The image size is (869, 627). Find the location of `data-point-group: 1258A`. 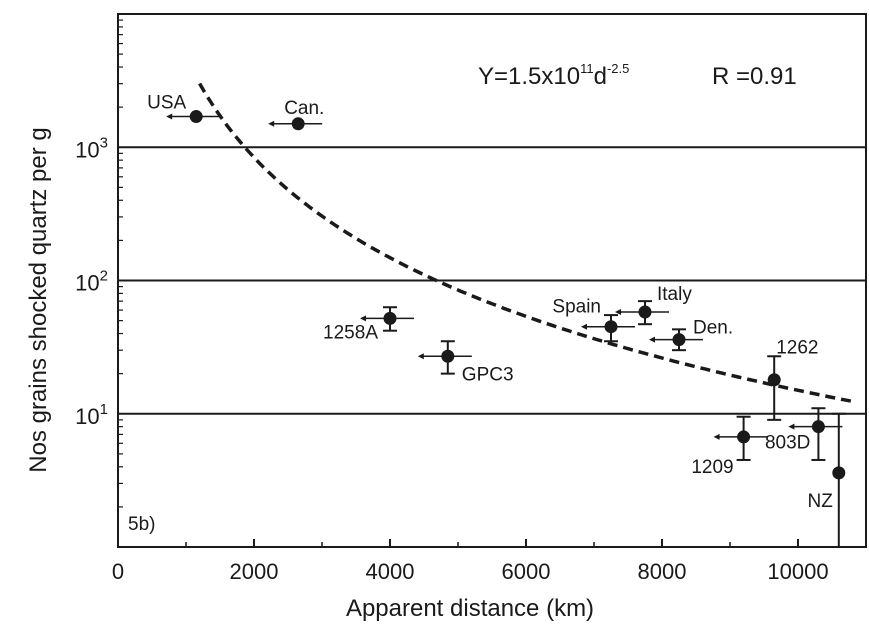

data-point-group: 1258A is located at coordinates (368, 324).